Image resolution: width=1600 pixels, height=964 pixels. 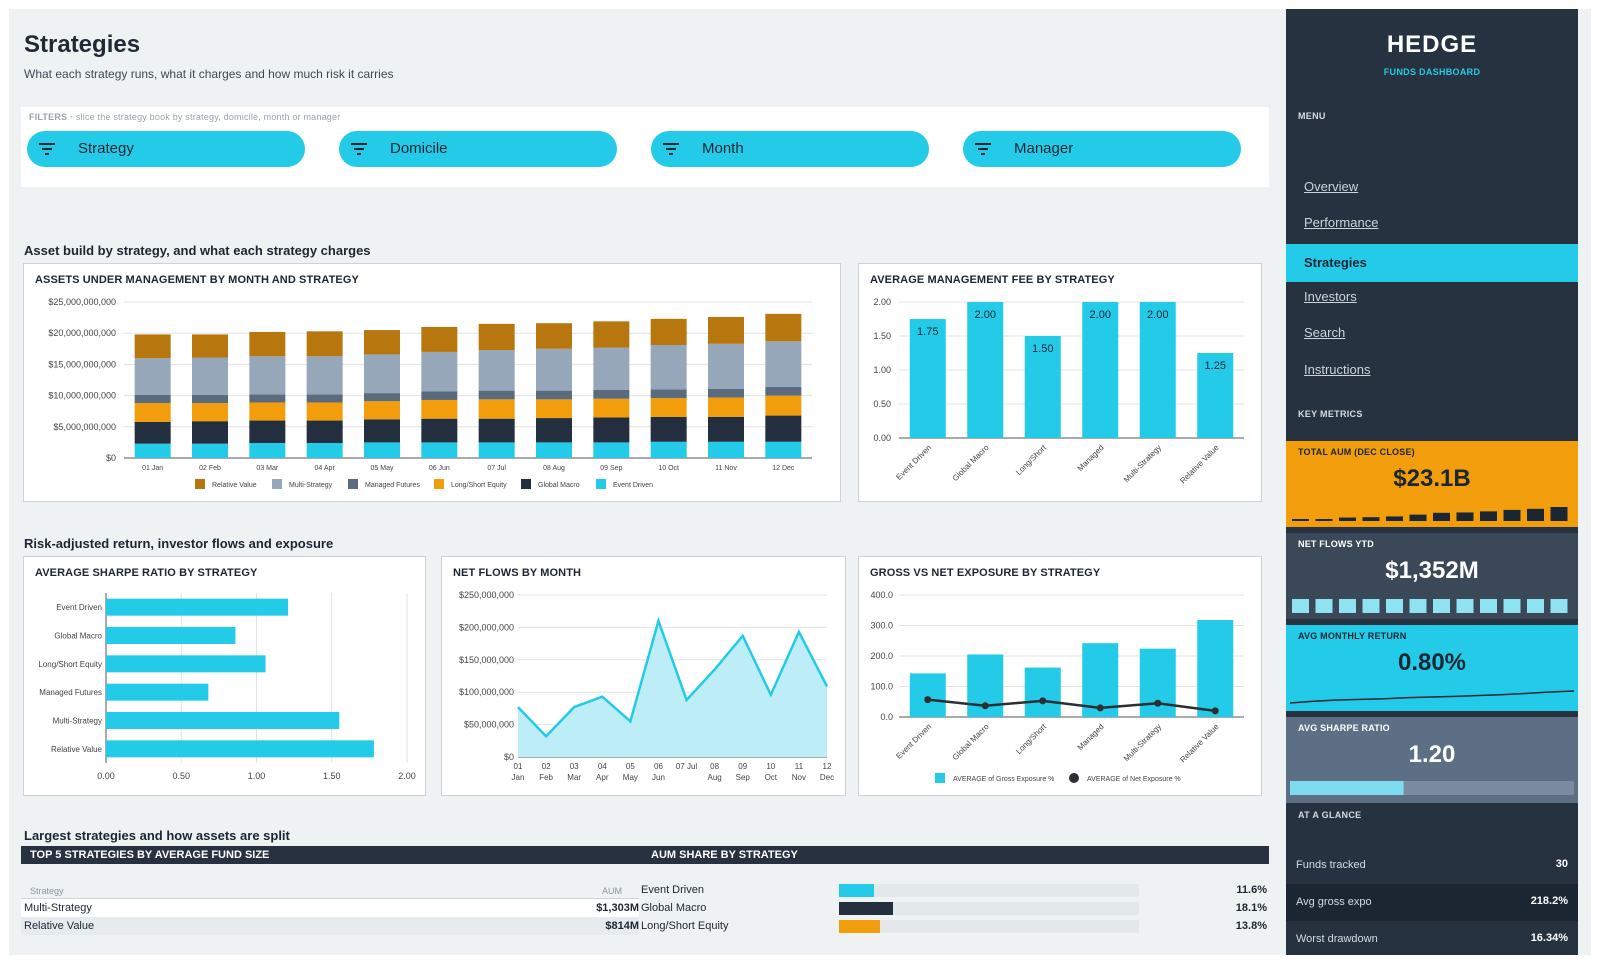 What do you see at coordinates (771, 777) in the screenshot?
I see `x-tick-label: Oct` at bounding box center [771, 777].